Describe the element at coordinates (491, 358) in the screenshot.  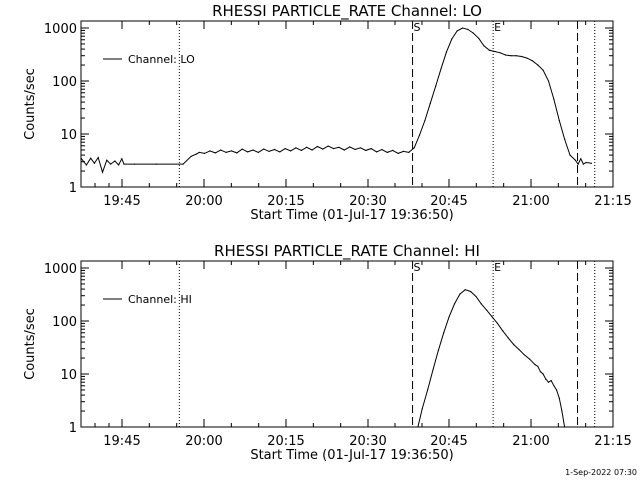
I see `panel2-series-line` at that location.